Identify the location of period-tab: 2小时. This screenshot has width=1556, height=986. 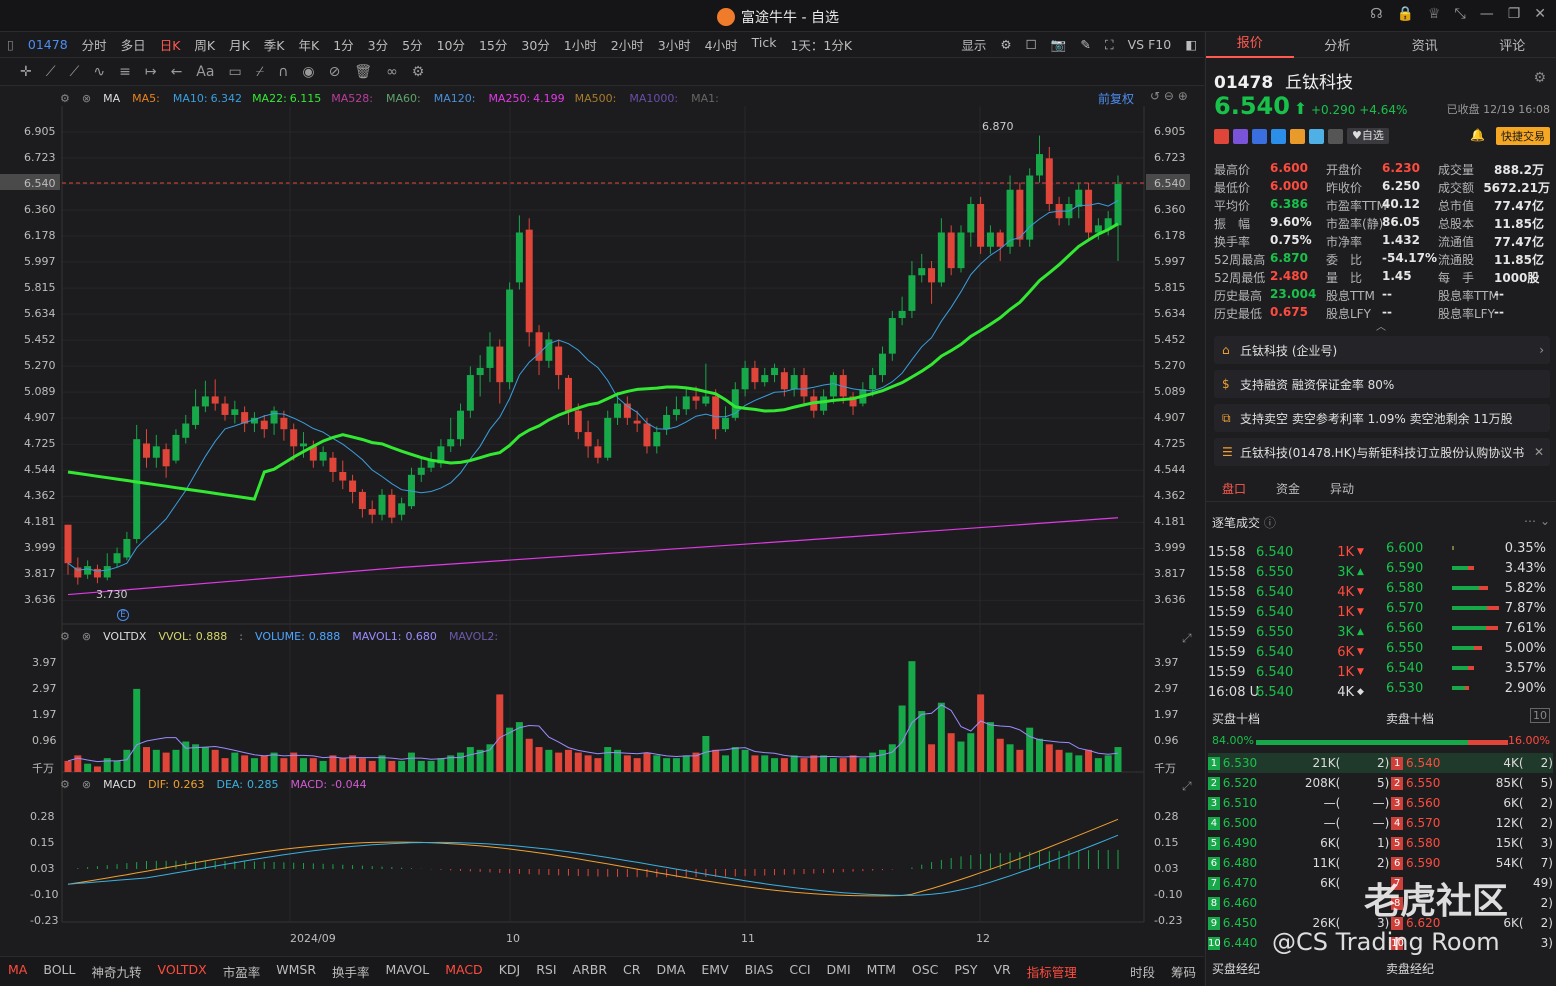
(627, 45).